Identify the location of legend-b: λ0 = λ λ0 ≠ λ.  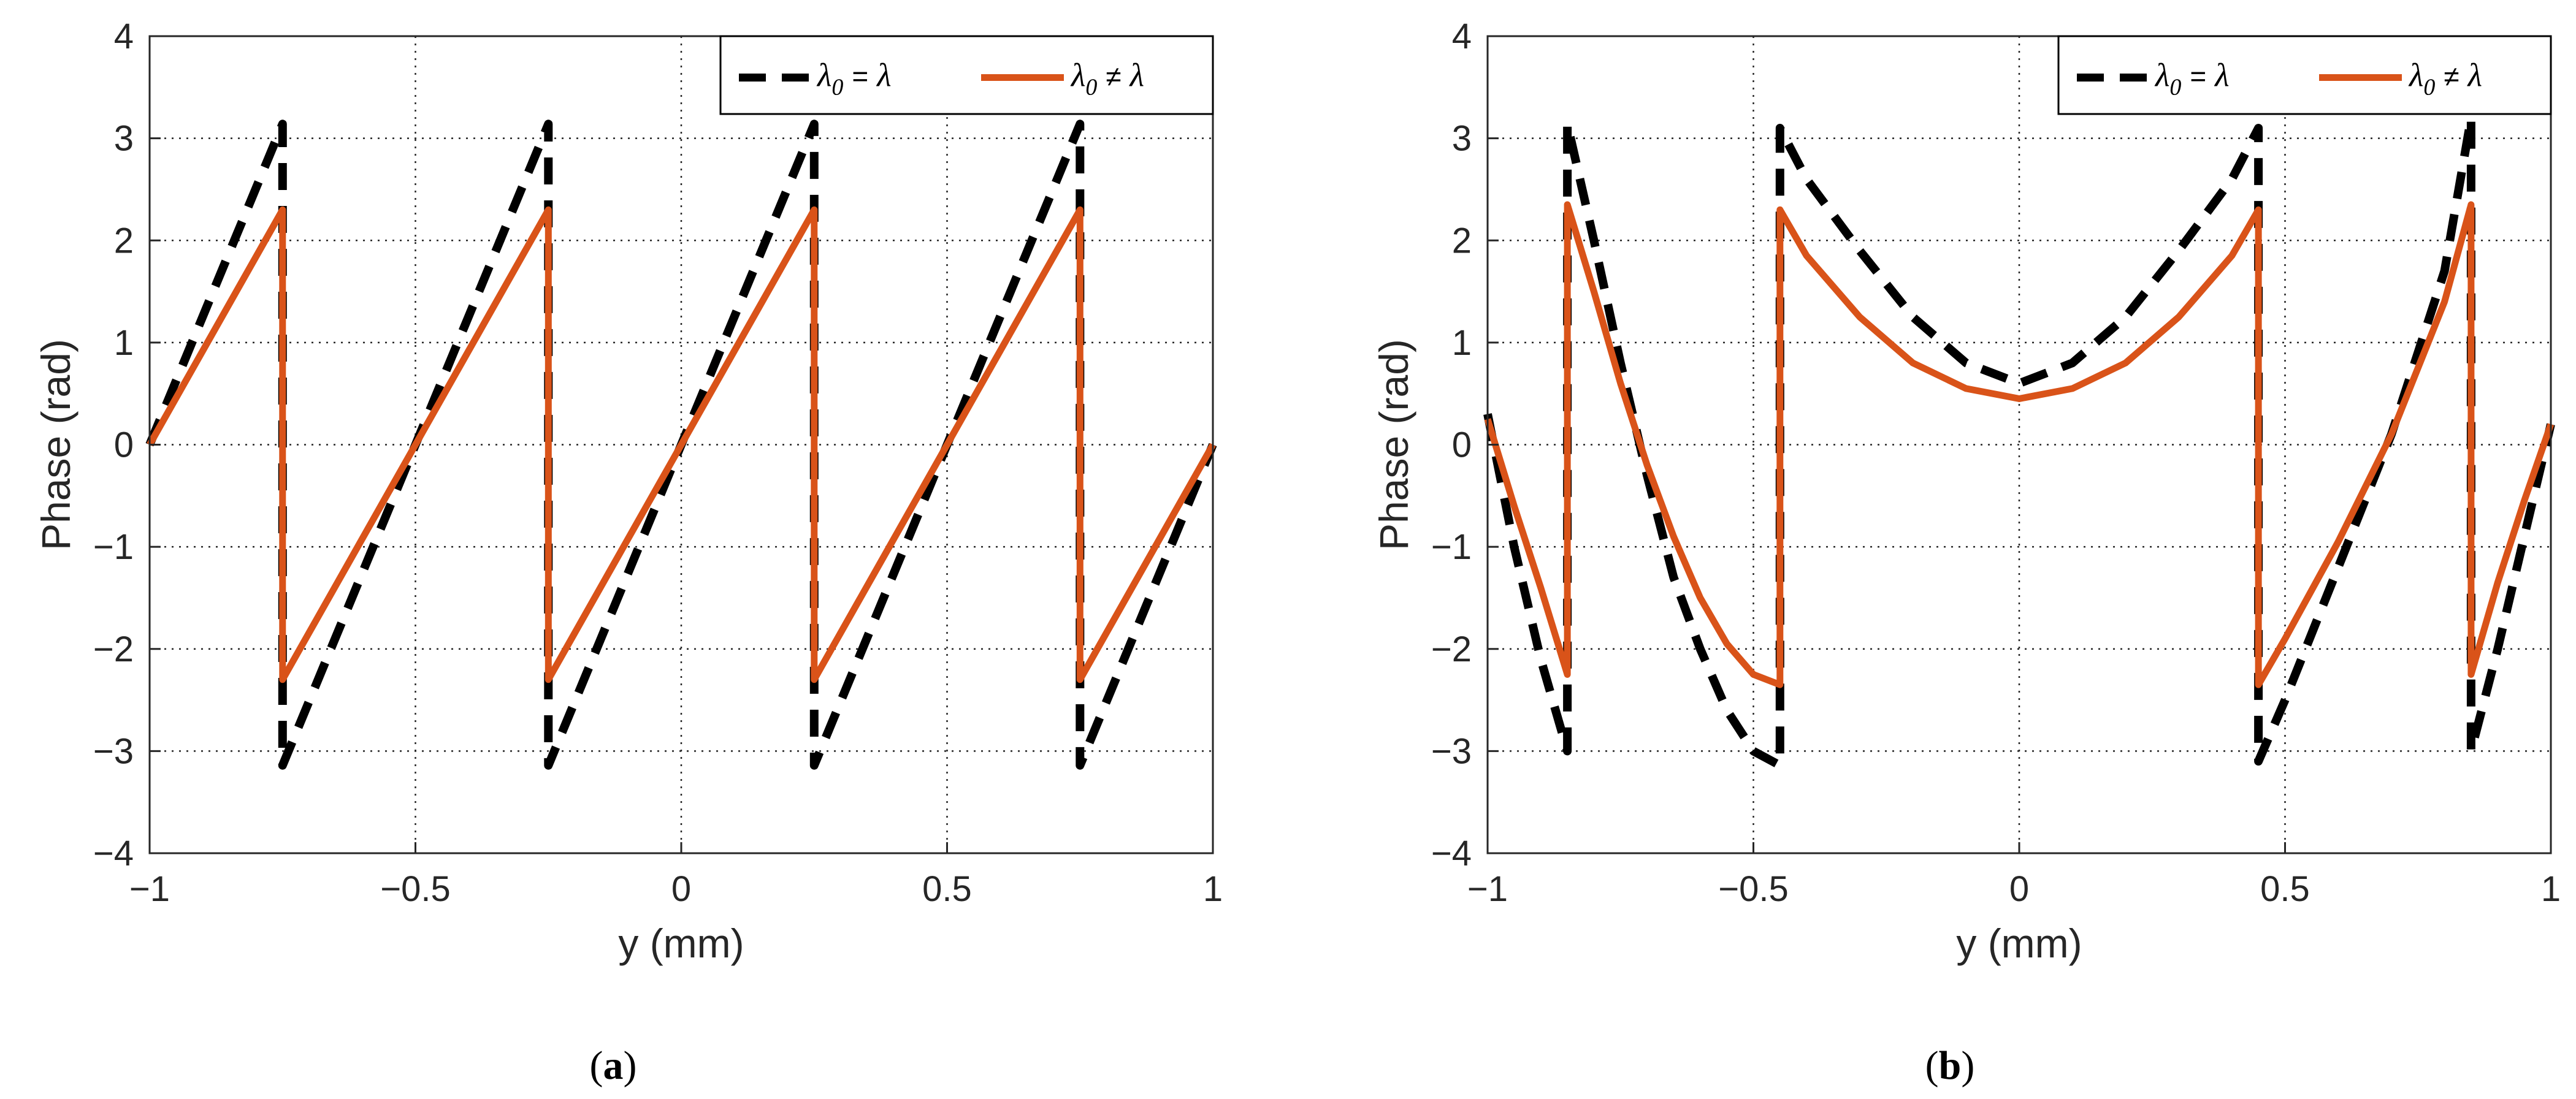
(2304, 75).